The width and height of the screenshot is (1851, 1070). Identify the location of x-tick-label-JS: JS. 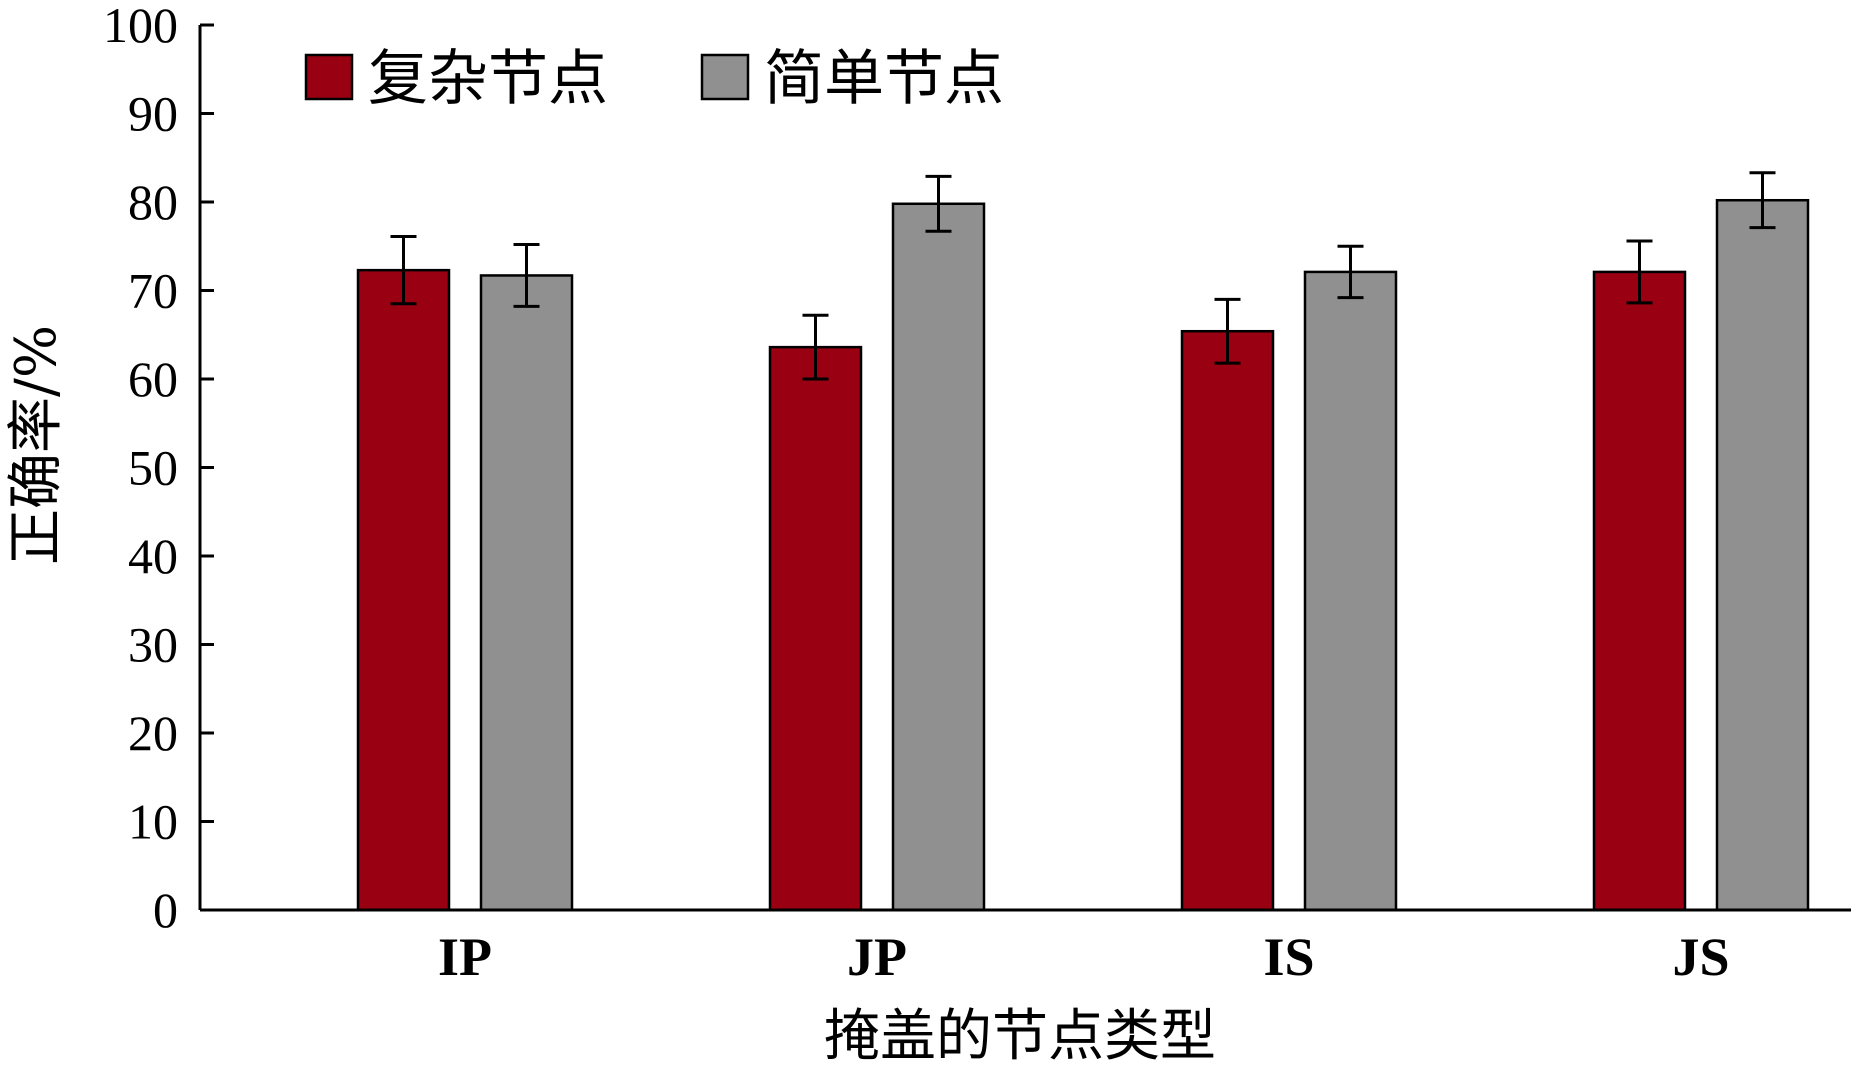
(1700, 957).